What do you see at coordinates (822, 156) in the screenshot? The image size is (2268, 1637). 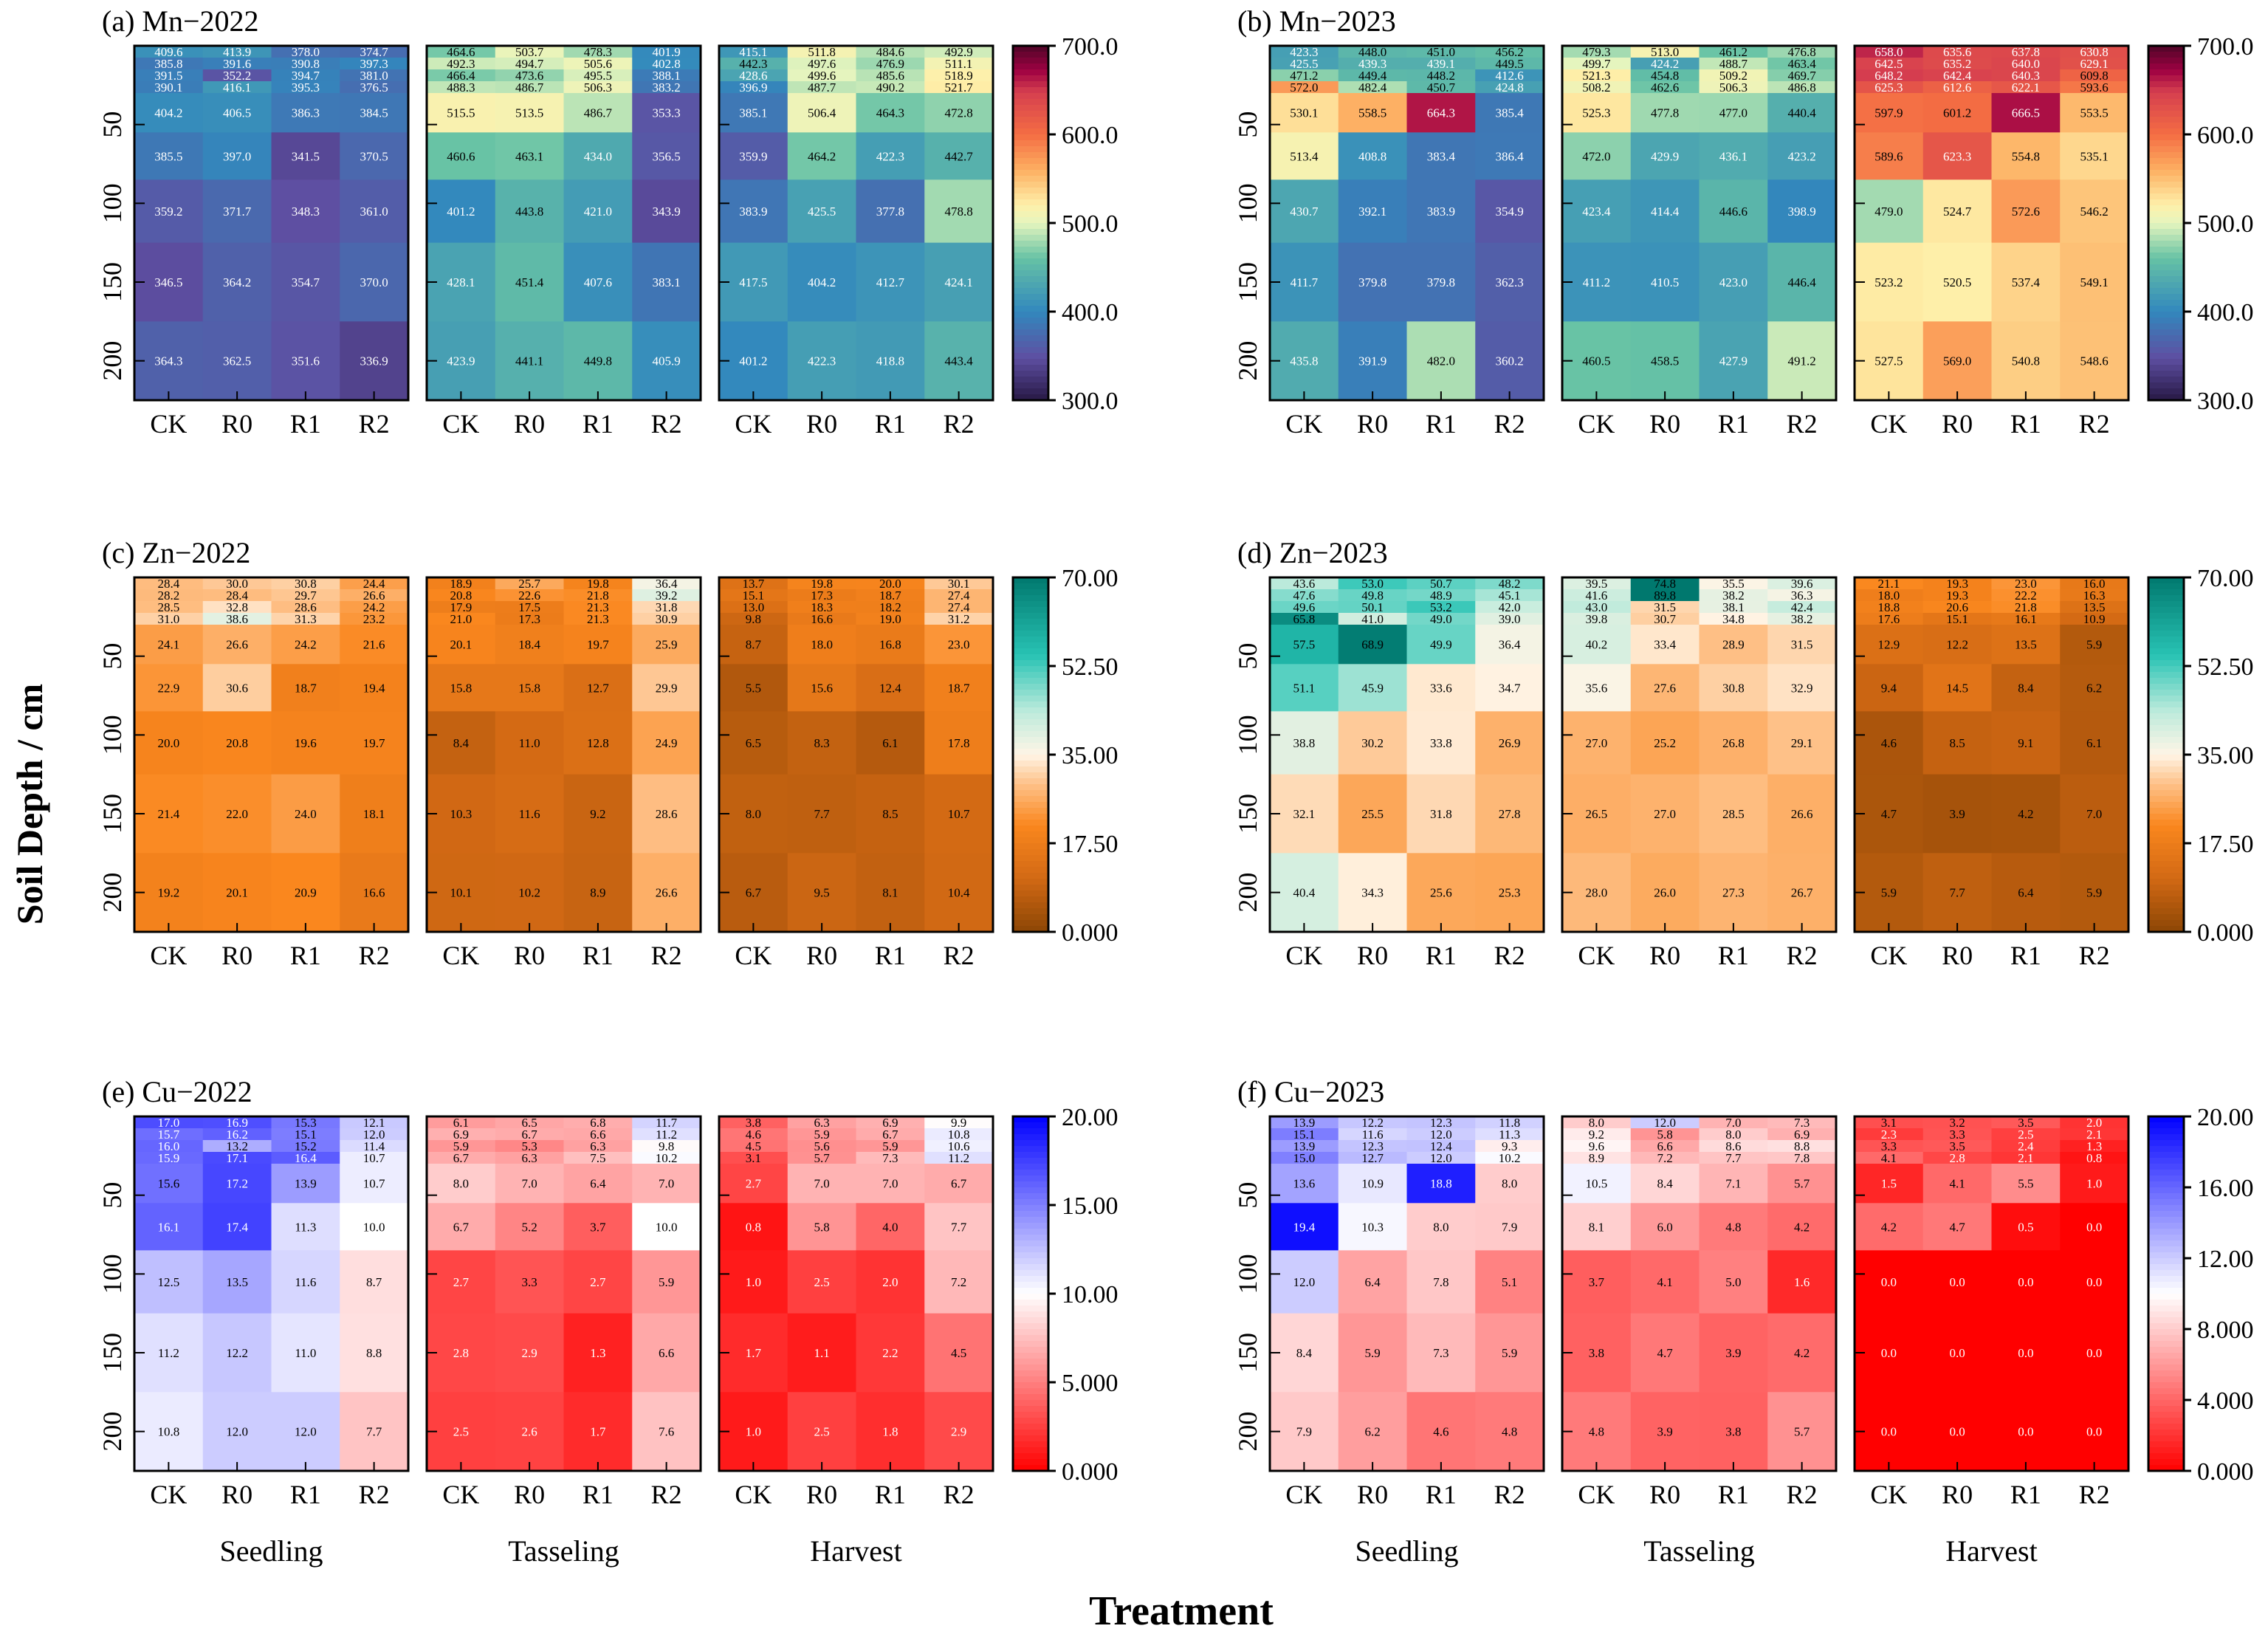 I see `cell-label: 464.2` at bounding box center [822, 156].